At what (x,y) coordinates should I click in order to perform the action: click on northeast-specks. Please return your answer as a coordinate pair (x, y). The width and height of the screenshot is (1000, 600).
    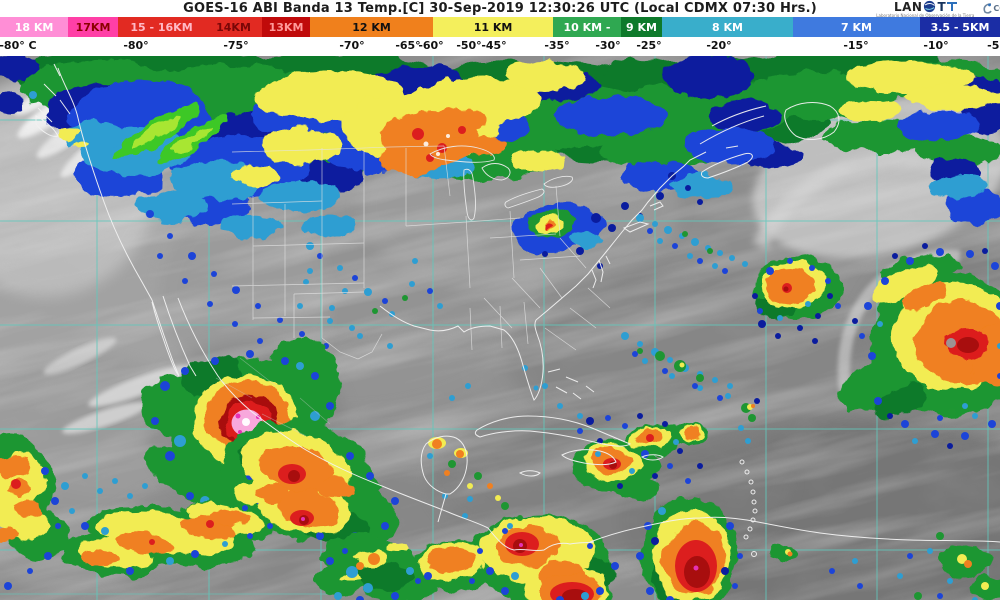
    Looking at the image, I should click on (622, 220).